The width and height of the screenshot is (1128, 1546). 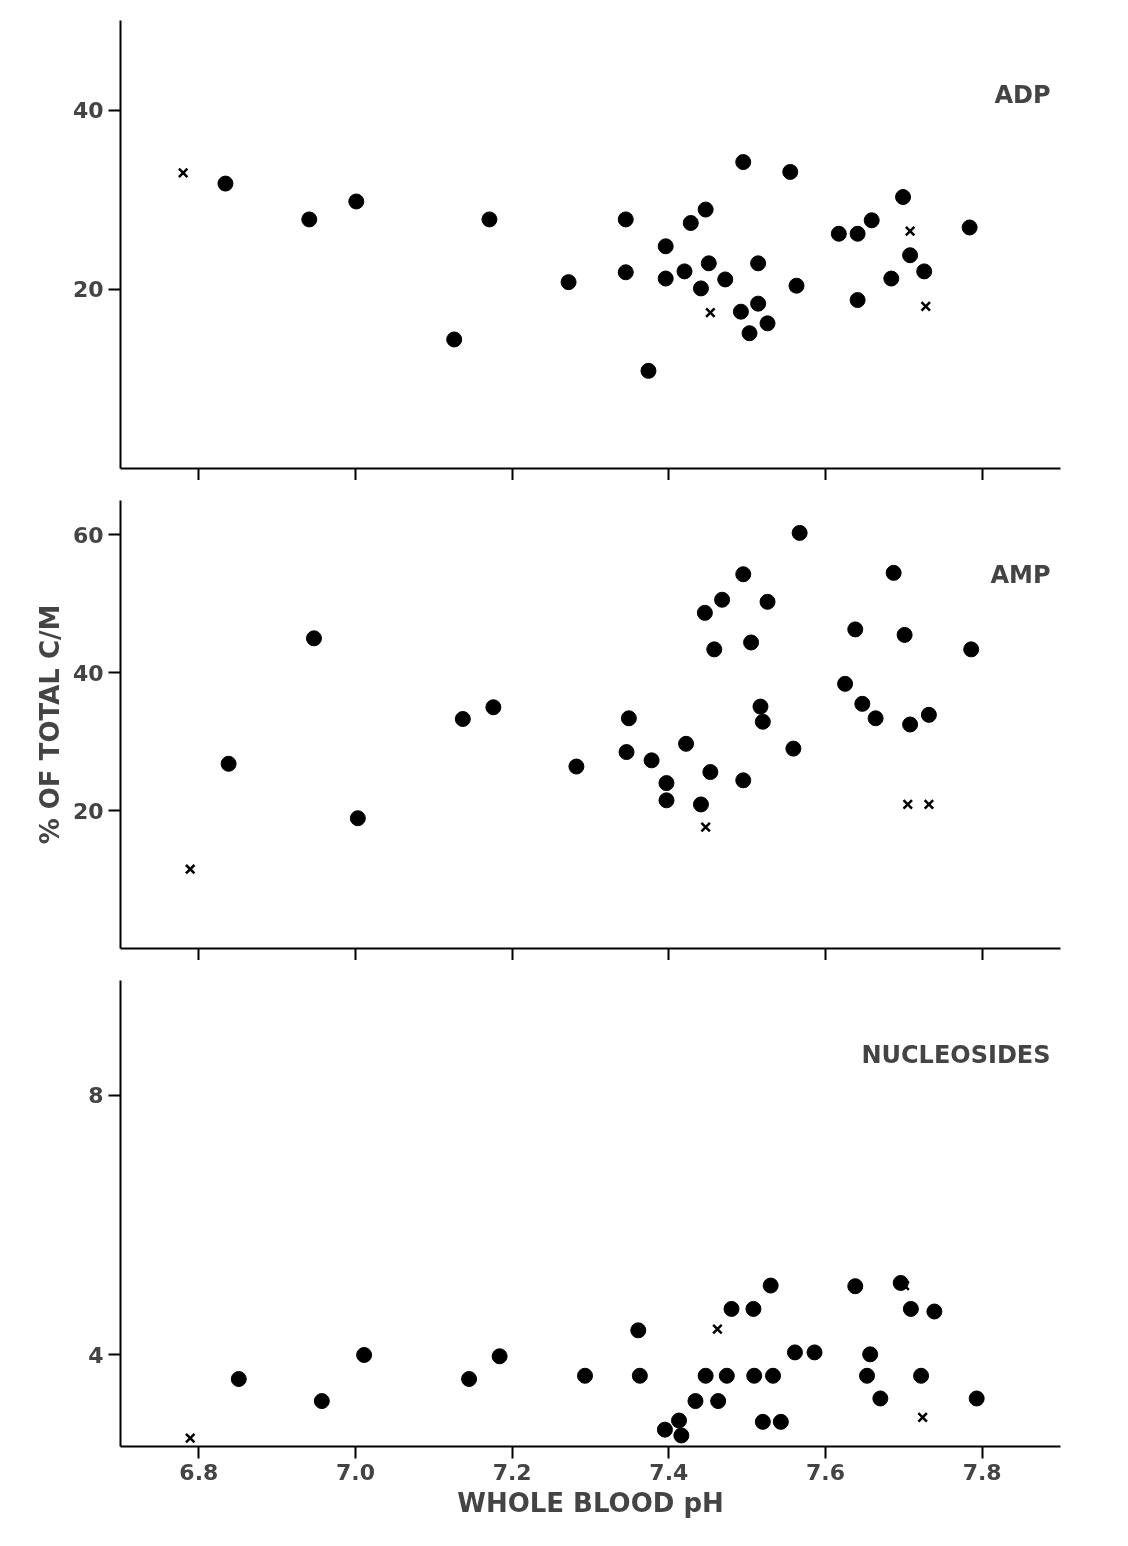 What do you see at coordinates (1020, 574) in the screenshot?
I see `text: AMP` at bounding box center [1020, 574].